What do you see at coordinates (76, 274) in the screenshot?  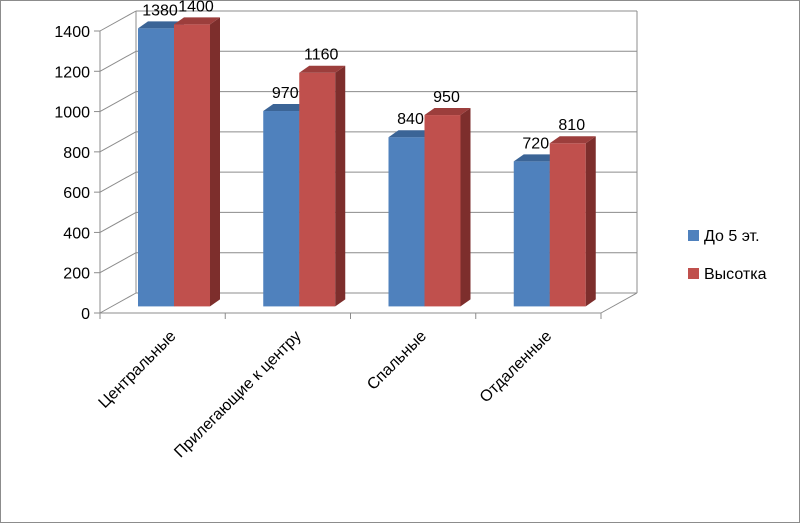 I see `y-tick-label: 200` at bounding box center [76, 274].